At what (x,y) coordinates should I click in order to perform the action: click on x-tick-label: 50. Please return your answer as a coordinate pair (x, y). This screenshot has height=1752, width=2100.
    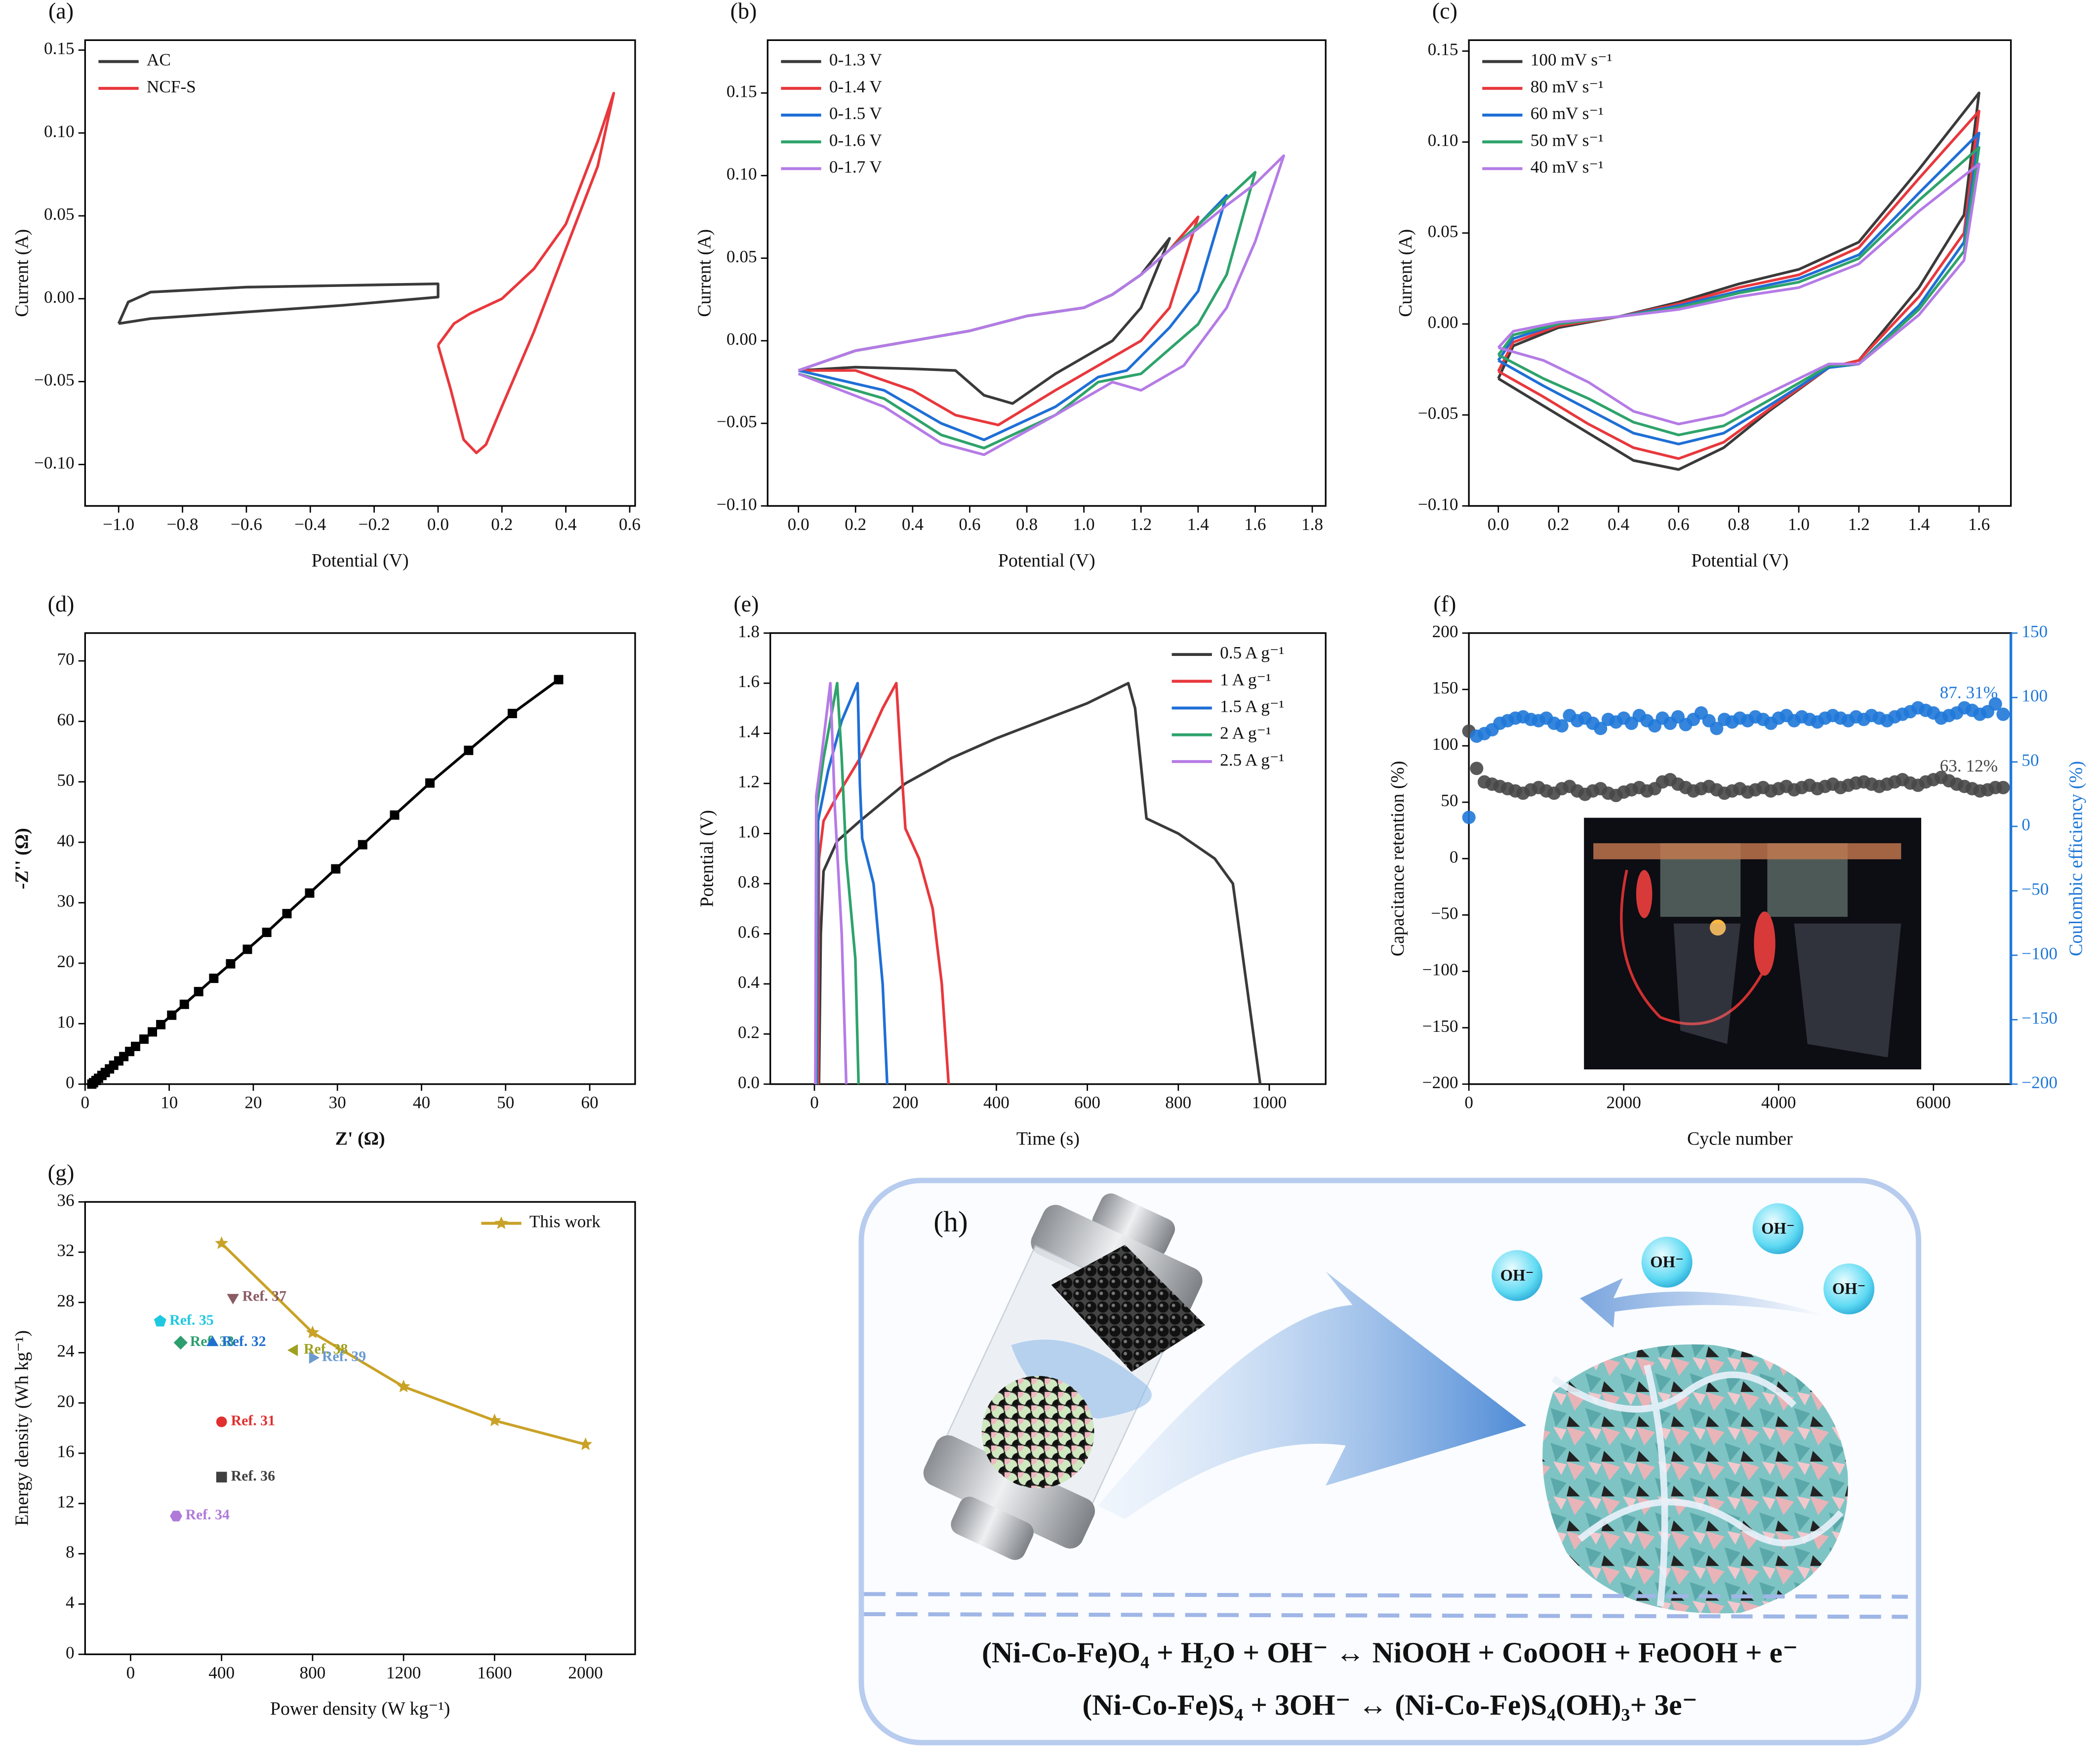
    Looking at the image, I should click on (505, 1102).